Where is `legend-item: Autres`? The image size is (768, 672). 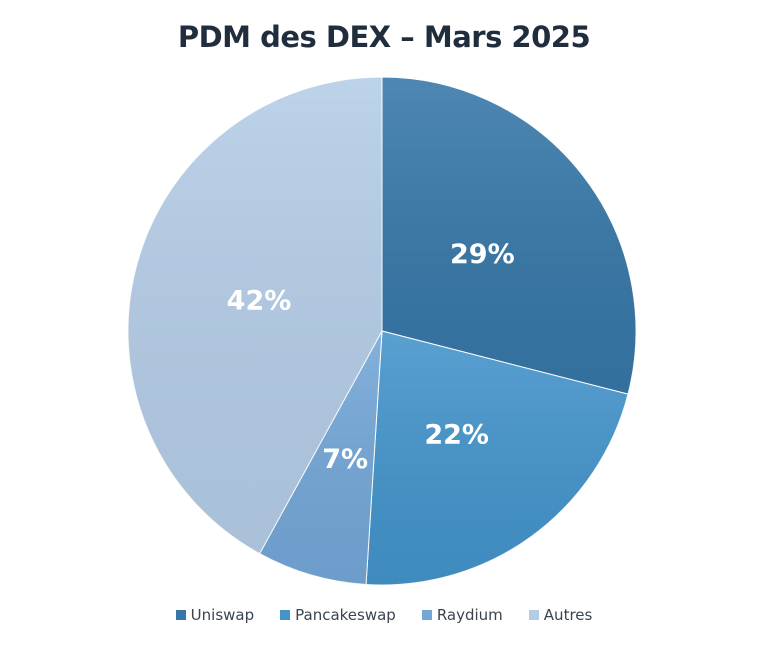
legend-item: Autres is located at coordinates (560, 615).